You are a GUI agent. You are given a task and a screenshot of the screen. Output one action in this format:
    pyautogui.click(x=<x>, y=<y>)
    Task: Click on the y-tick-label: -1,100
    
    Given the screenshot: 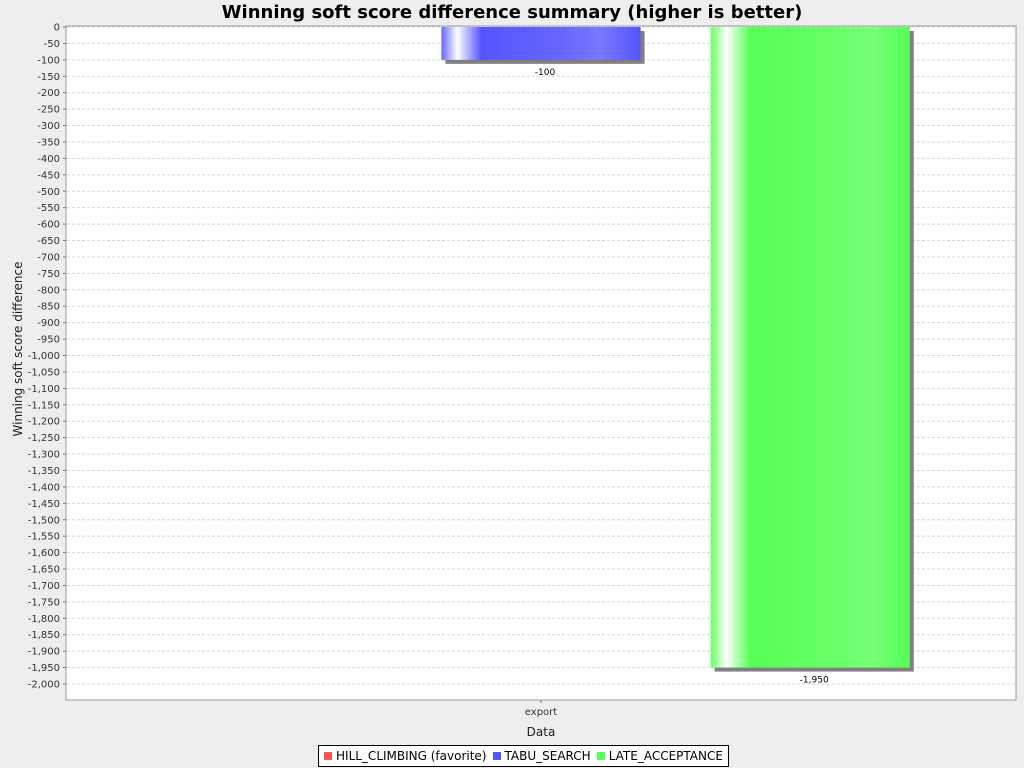 What is the action you would take?
    pyautogui.click(x=44, y=389)
    